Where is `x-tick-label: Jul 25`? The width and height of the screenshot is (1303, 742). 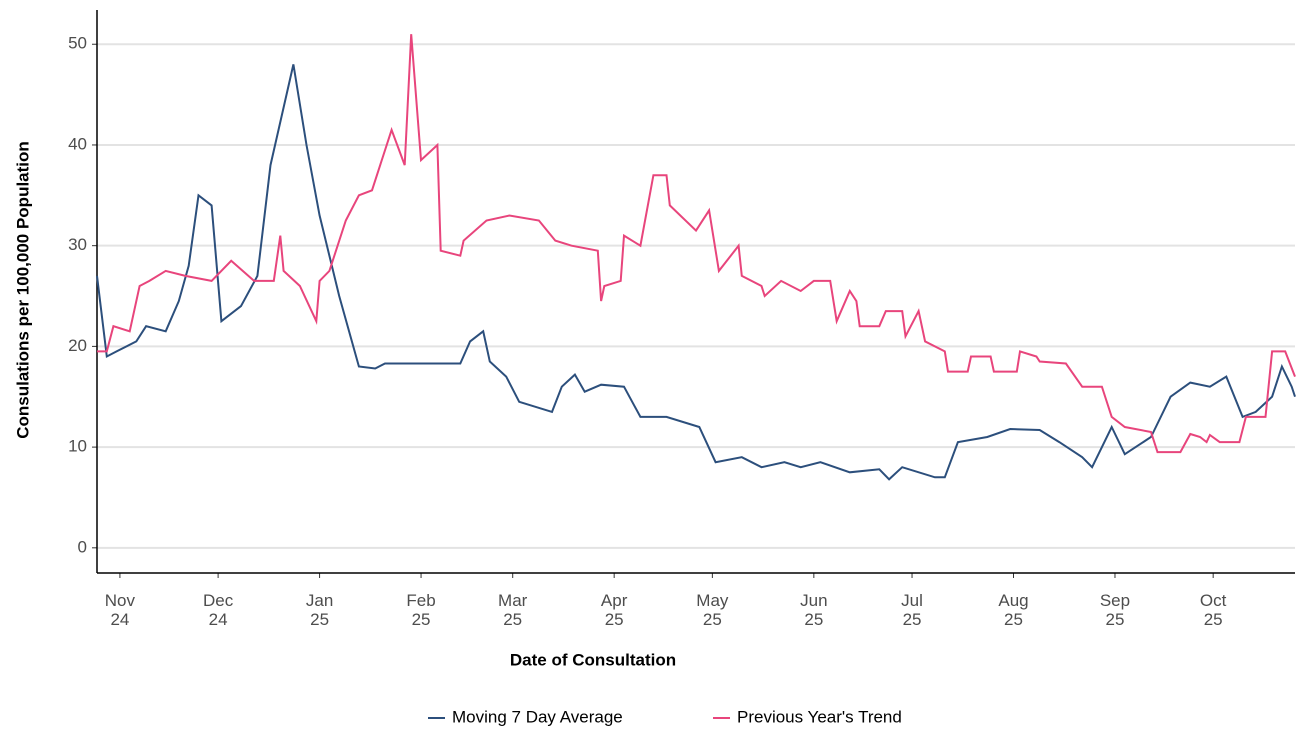 x-tick-label: Jul 25 is located at coordinates (912, 610).